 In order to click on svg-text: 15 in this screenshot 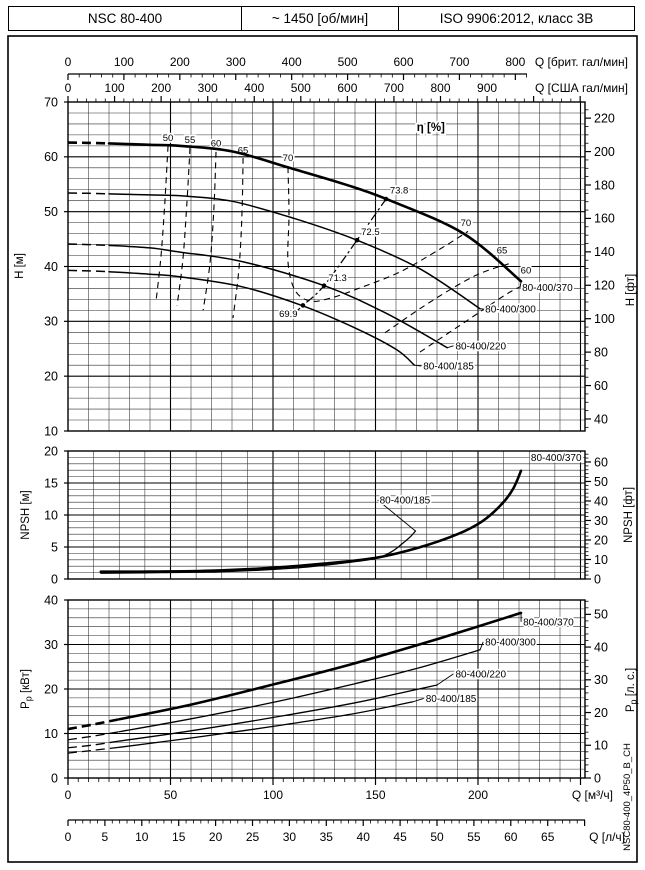, I will do `click(179, 837)`.